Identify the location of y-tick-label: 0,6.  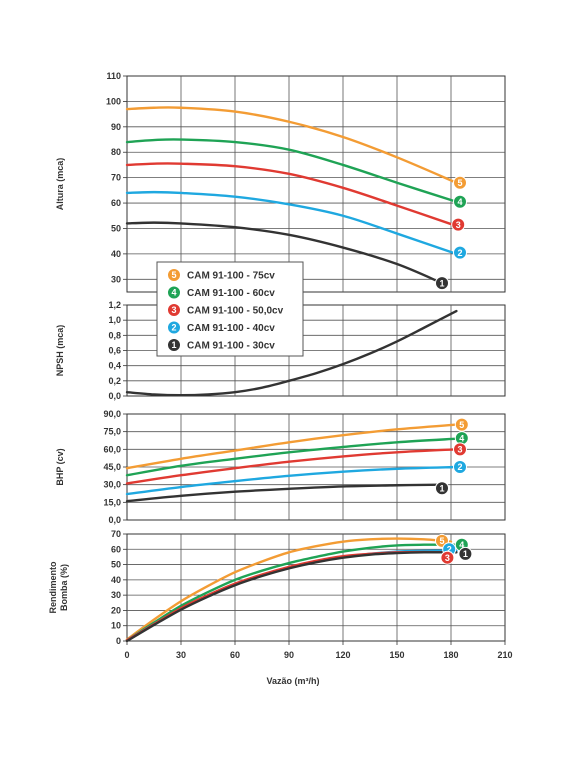
(114, 351).